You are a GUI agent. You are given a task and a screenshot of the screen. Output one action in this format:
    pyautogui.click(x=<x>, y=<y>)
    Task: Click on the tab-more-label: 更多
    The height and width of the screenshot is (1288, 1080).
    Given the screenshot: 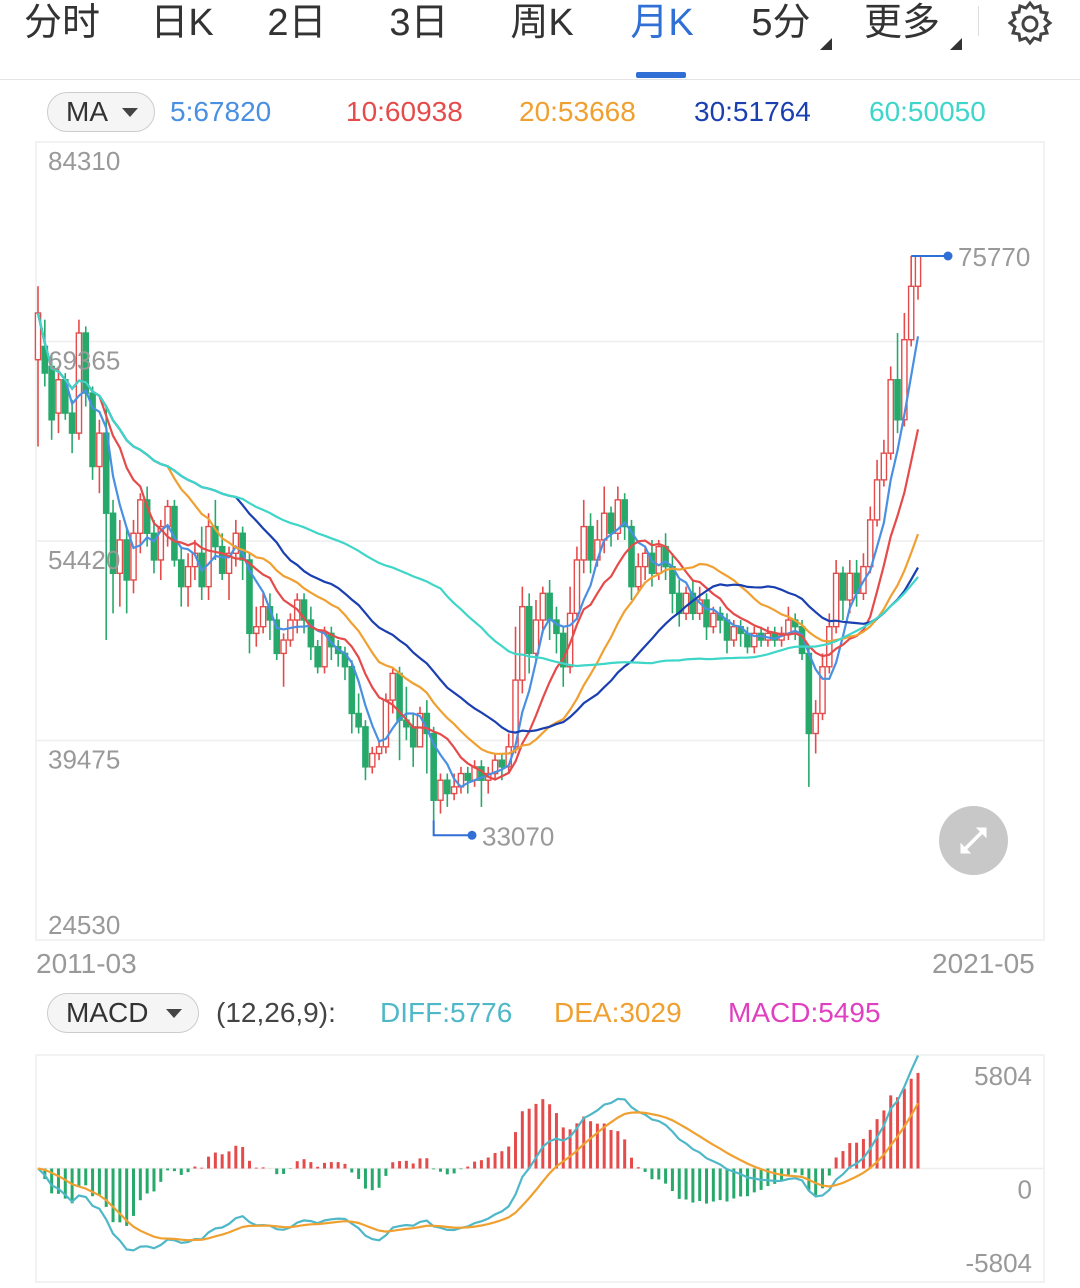 What is the action you would take?
    pyautogui.click(x=901, y=23)
    